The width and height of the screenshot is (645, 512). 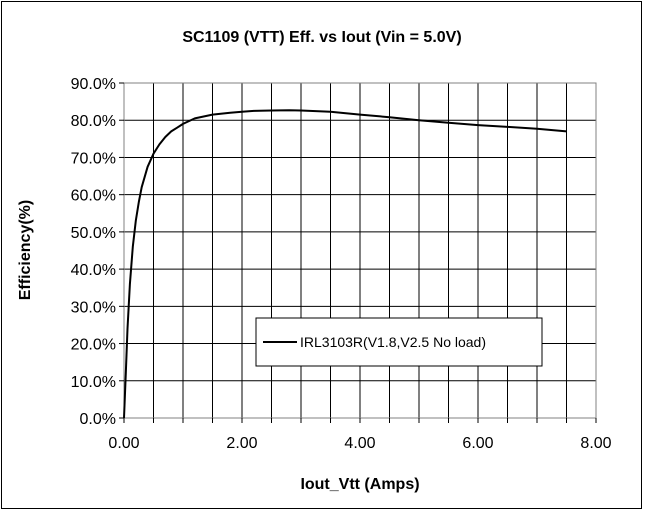 What do you see at coordinates (93, 158) in the screenshot?
I see `y-tick-label: 70.0%` at bounding box center [93, 158].